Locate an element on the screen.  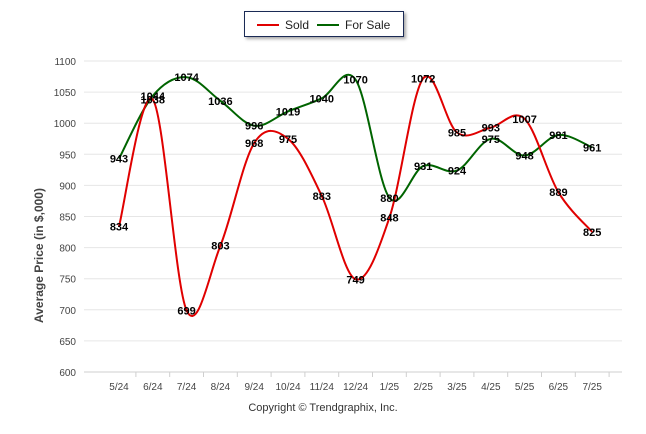
legend-label-sold: Sold is located at coordinates (297, 25).